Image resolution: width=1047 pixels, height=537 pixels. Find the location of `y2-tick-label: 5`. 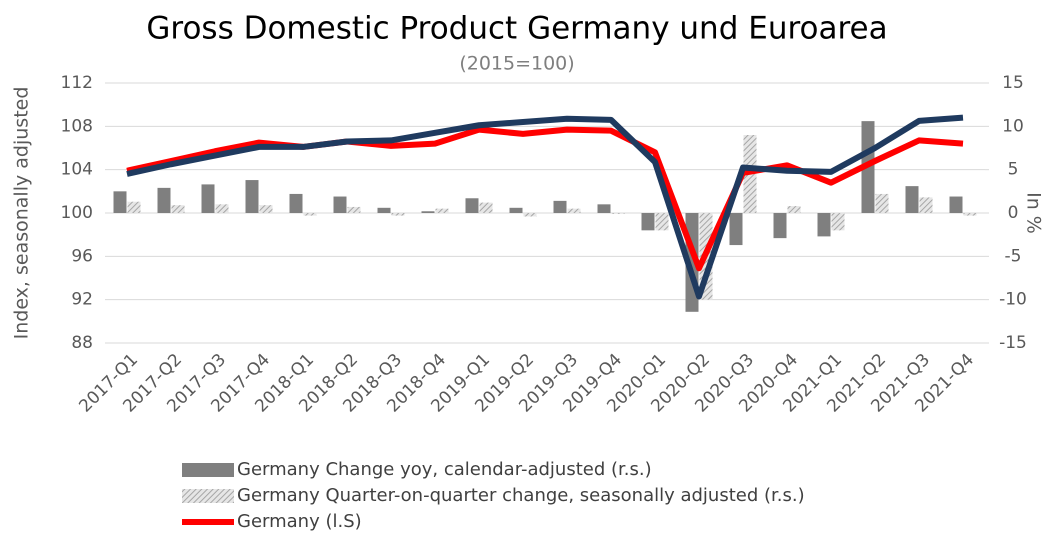

y2-tick-label: 5 is located at coordinates (1013, 170).